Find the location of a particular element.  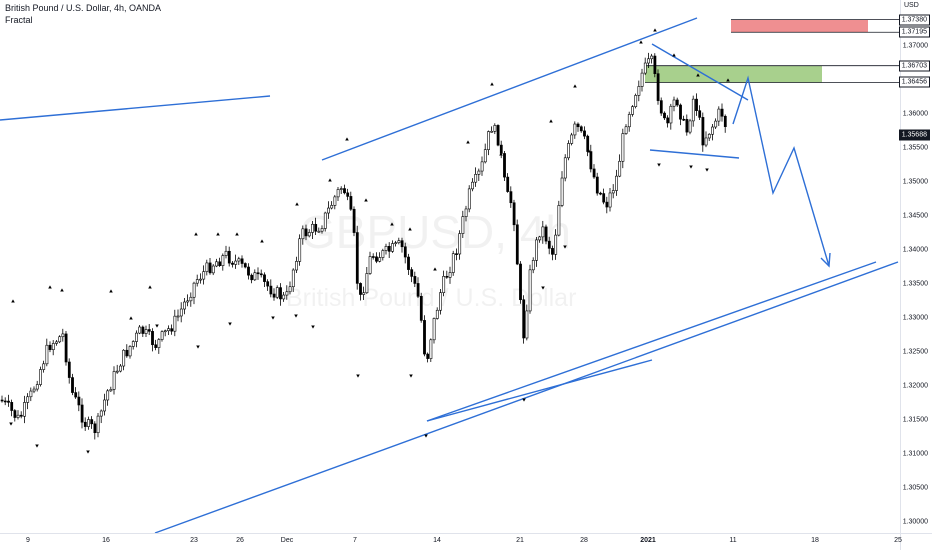

projection-zigzag is located at coordinates (781, 171).